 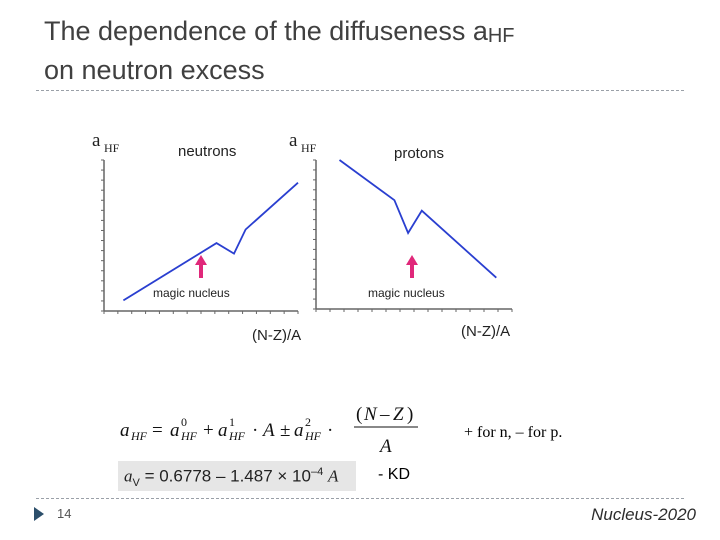 What do you see at coordinates (309, 148) in the screenshot?
I see `chart-protons-ylabel-sub: HF` at bounding box center [309, 148].